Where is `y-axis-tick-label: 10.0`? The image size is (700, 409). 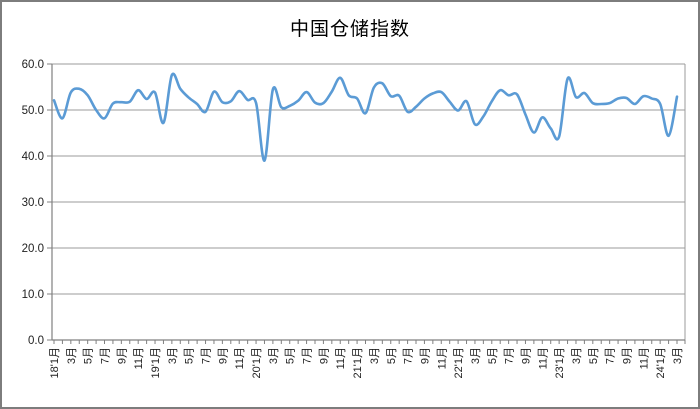 y-axis-tick-label: 10.0 is located at coordinates (33, 295).